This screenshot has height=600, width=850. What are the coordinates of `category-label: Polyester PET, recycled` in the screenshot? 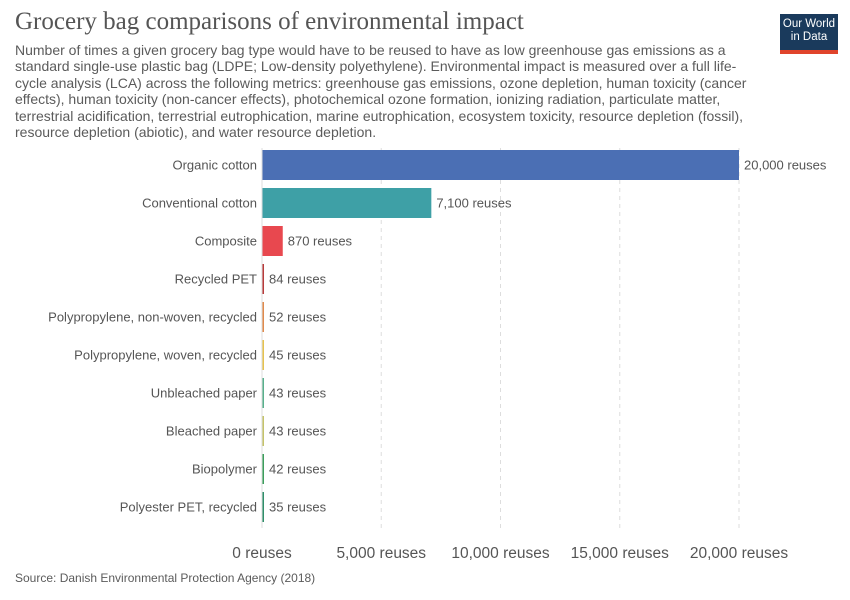 It's located at (188, 507).